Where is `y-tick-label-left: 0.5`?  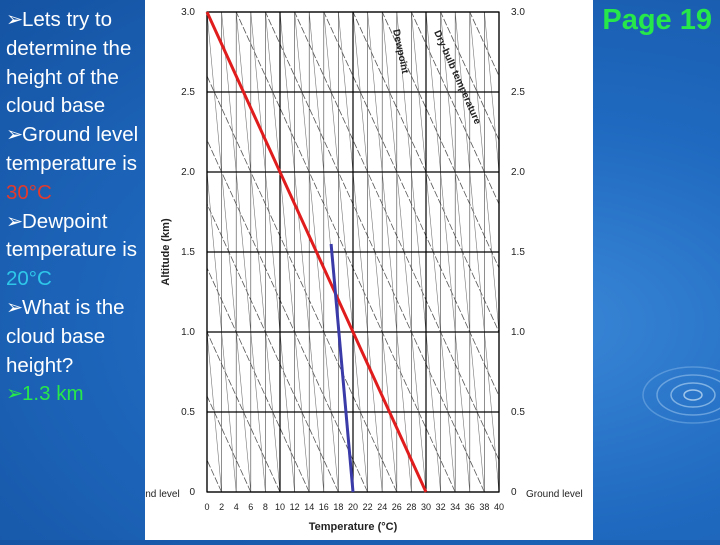
y-tick-label-left: 0.5 is located at coordinates (188, 412).